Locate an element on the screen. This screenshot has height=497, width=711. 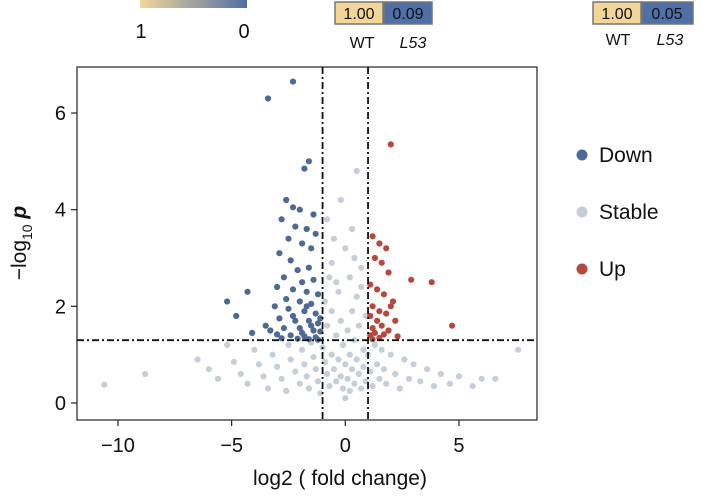
expression-box-2-l53-cell is located at coordinates (667, 13).